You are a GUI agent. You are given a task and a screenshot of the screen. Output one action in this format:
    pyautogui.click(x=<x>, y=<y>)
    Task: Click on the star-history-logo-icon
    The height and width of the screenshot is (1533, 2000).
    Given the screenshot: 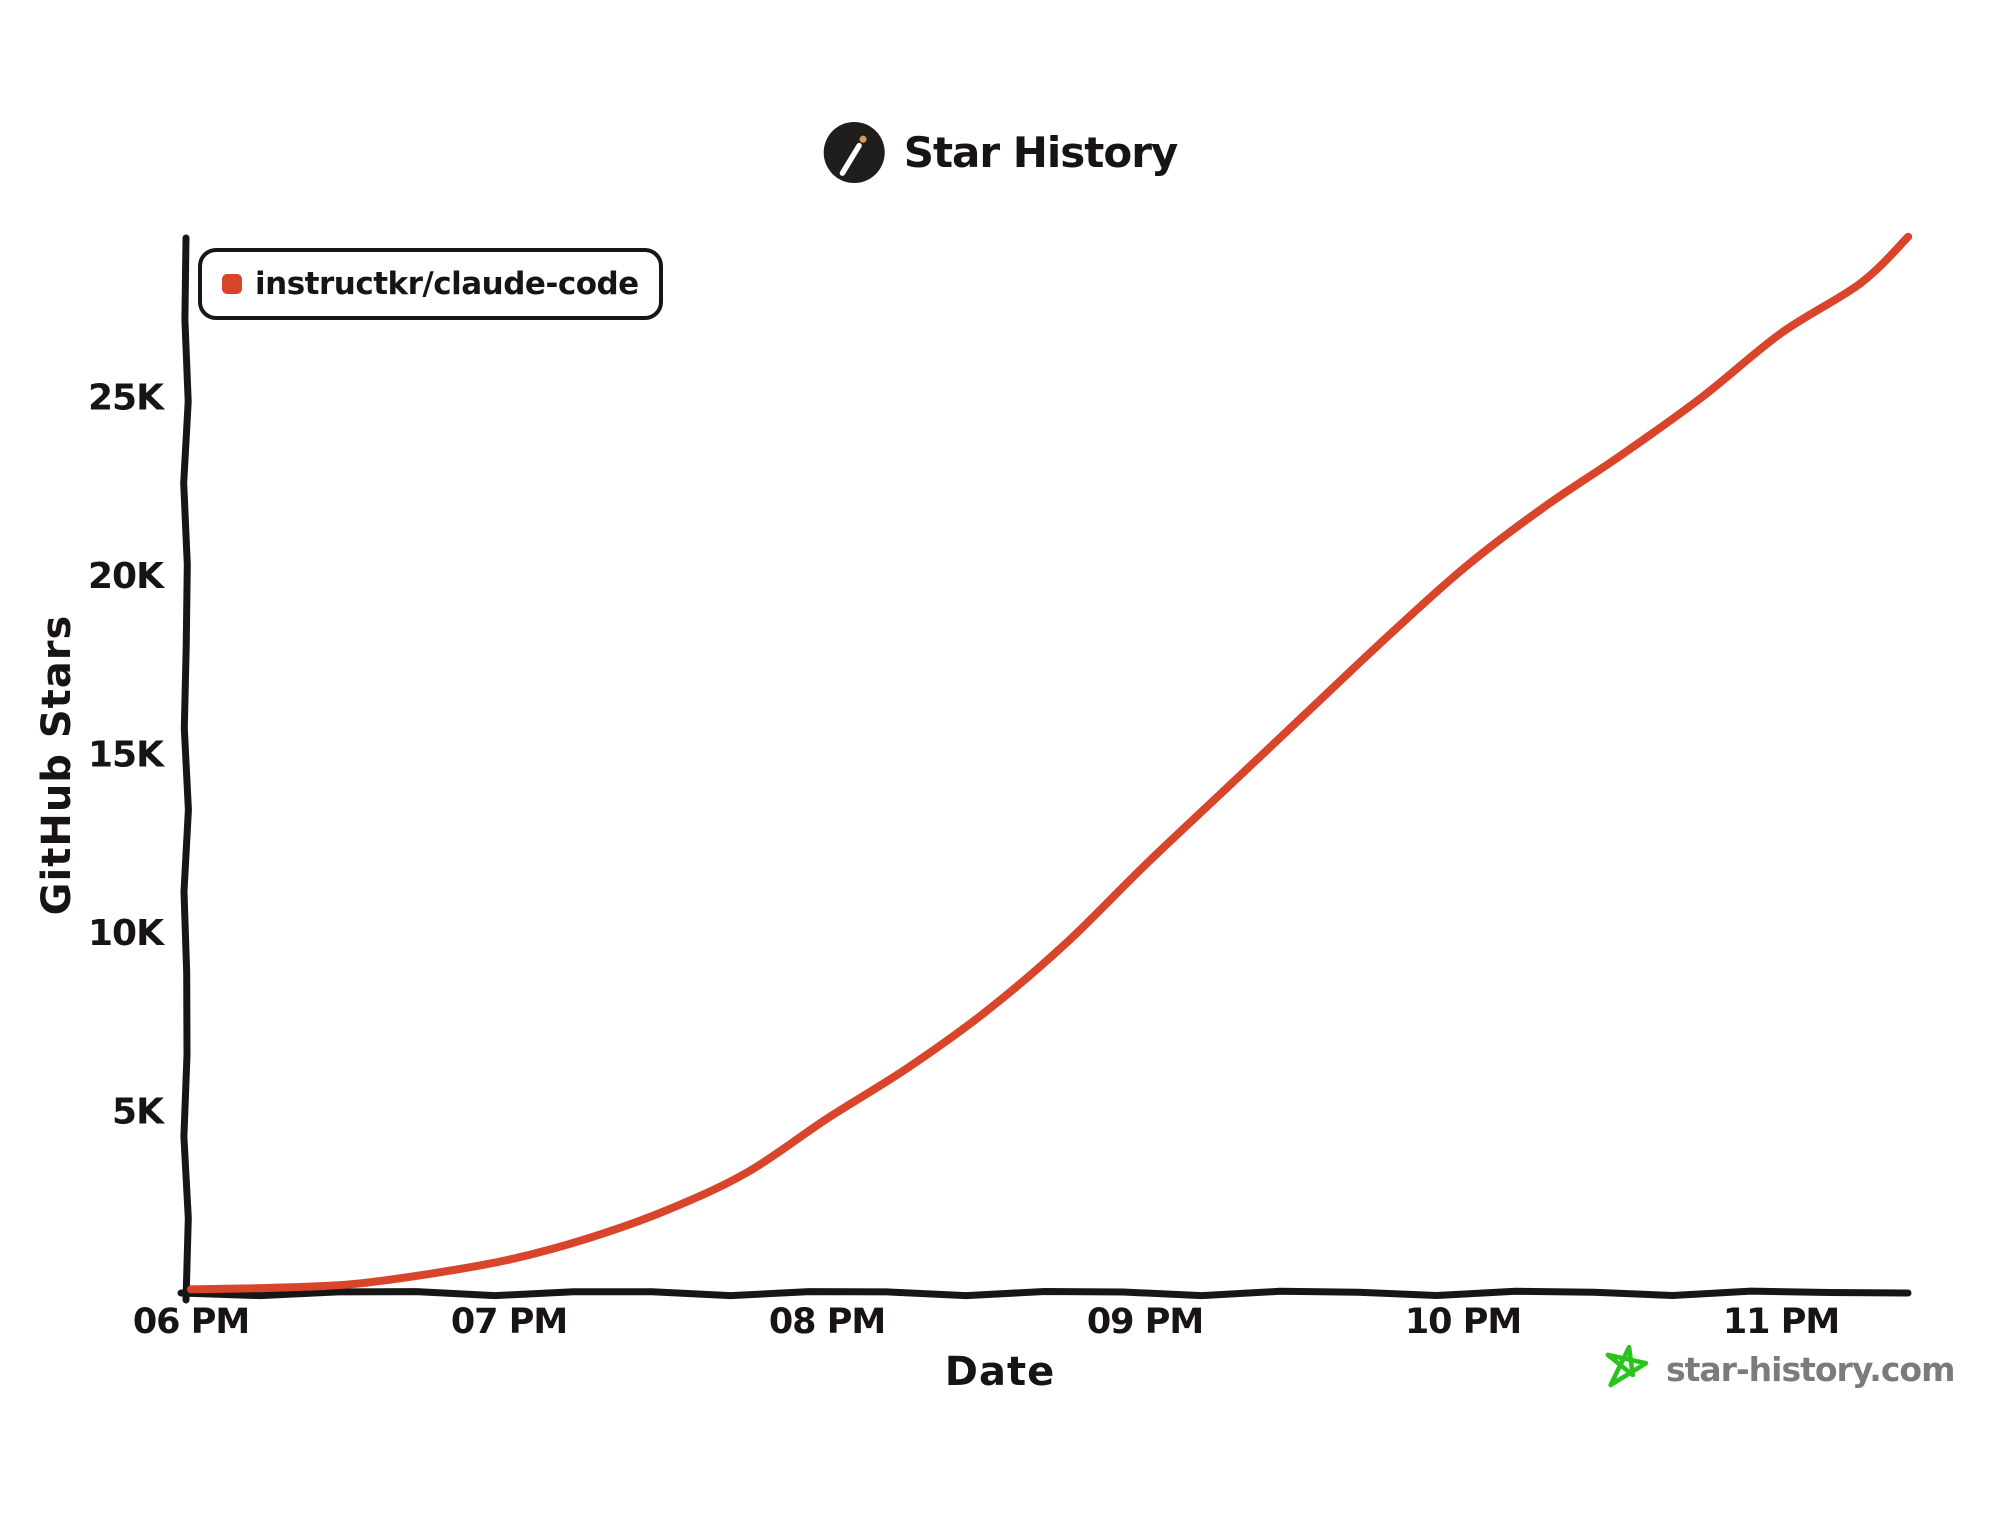 What is the action you would take?
    pyautogui.click(x=854, y=152)
    